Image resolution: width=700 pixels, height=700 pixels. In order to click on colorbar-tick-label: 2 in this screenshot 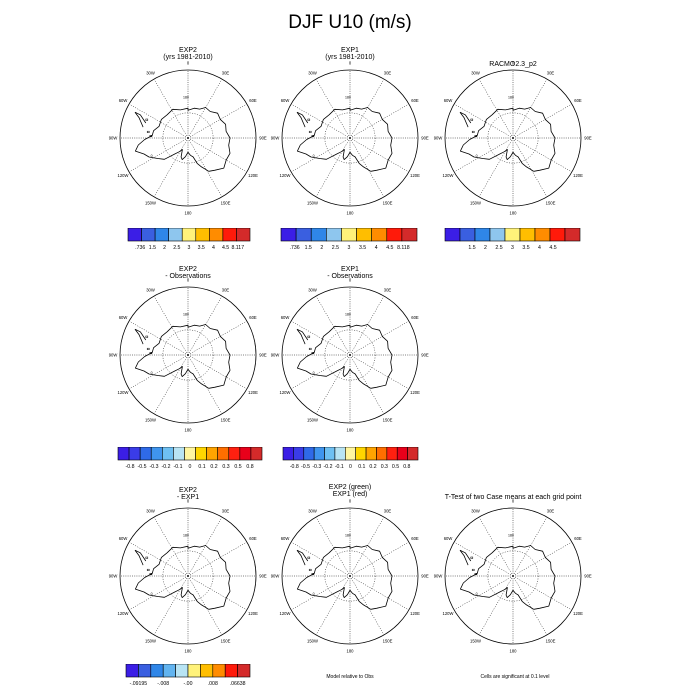, I will do `click(164, 248)`.